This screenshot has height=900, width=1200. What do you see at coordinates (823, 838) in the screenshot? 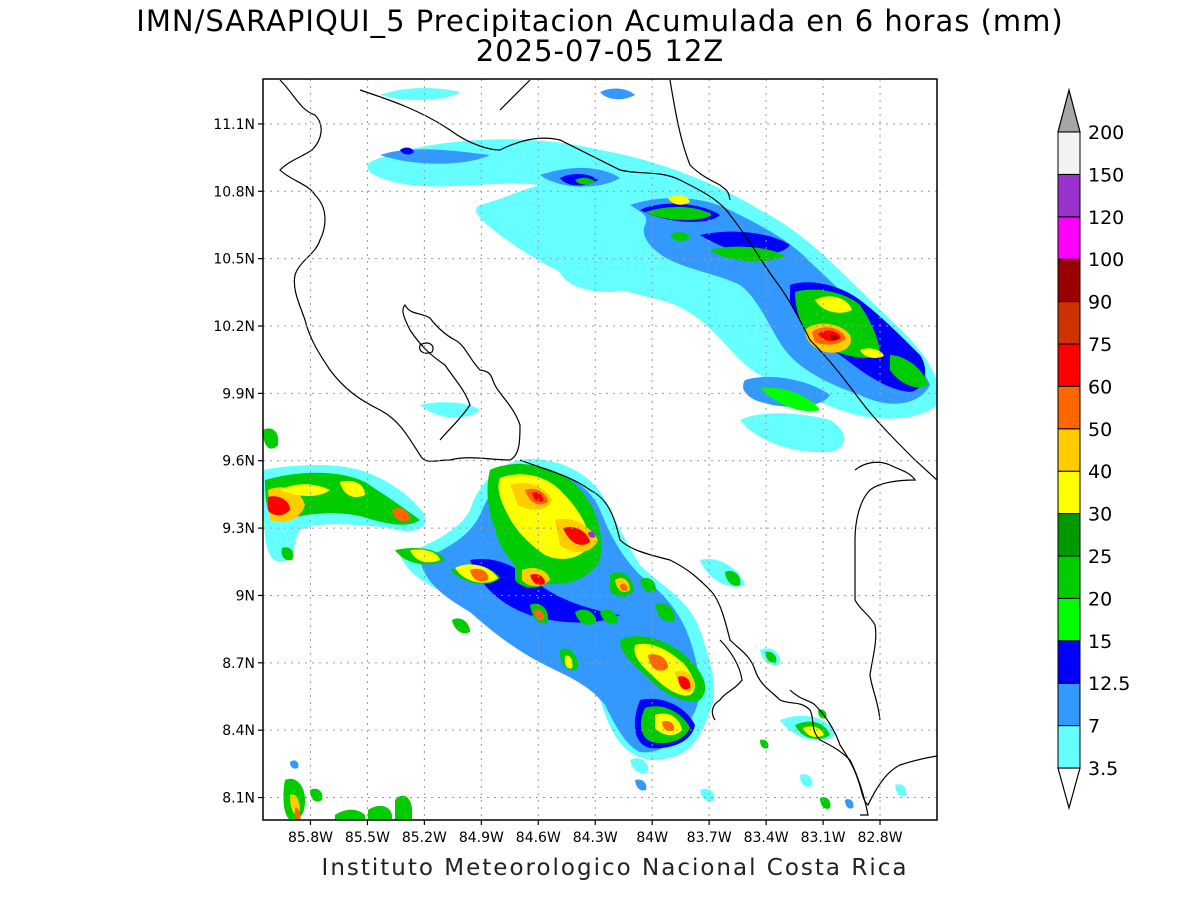
I see `lon-tick-label: 83.1W` at bounding box center [823, 838].